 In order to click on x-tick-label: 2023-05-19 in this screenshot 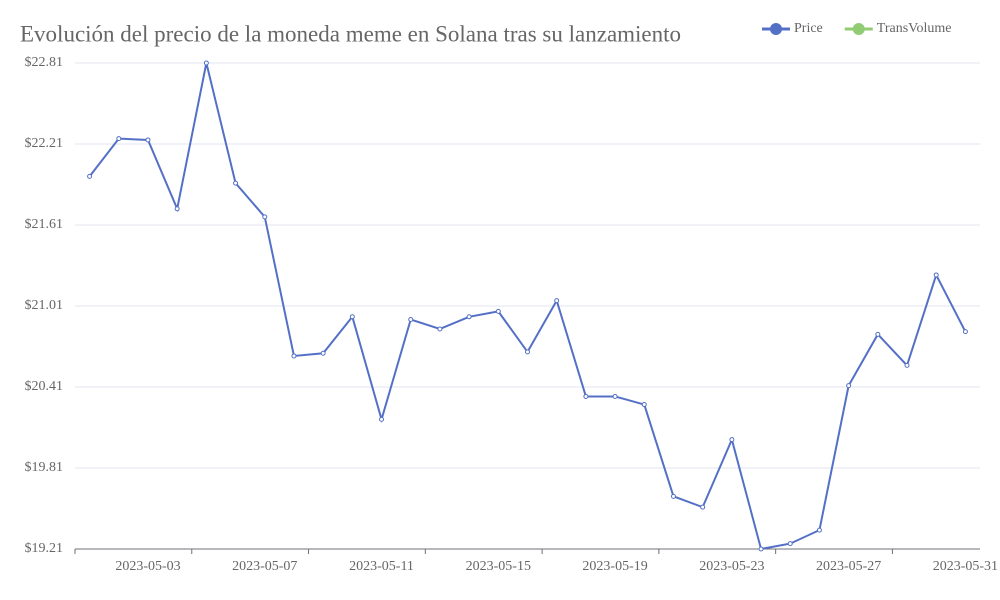, I will do `click(614, 566)`.